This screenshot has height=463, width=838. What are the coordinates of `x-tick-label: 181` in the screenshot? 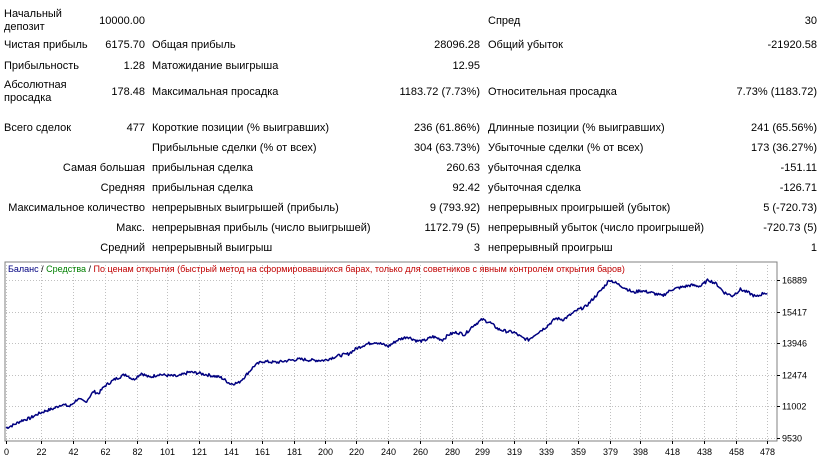 It's located at (294, 452).